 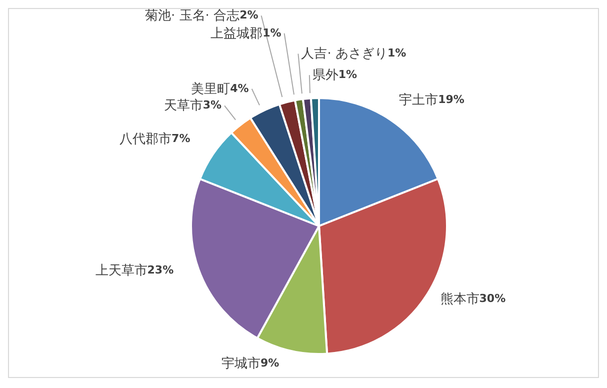 I want to click on data-label: 30%, so click(x=492, y=299).